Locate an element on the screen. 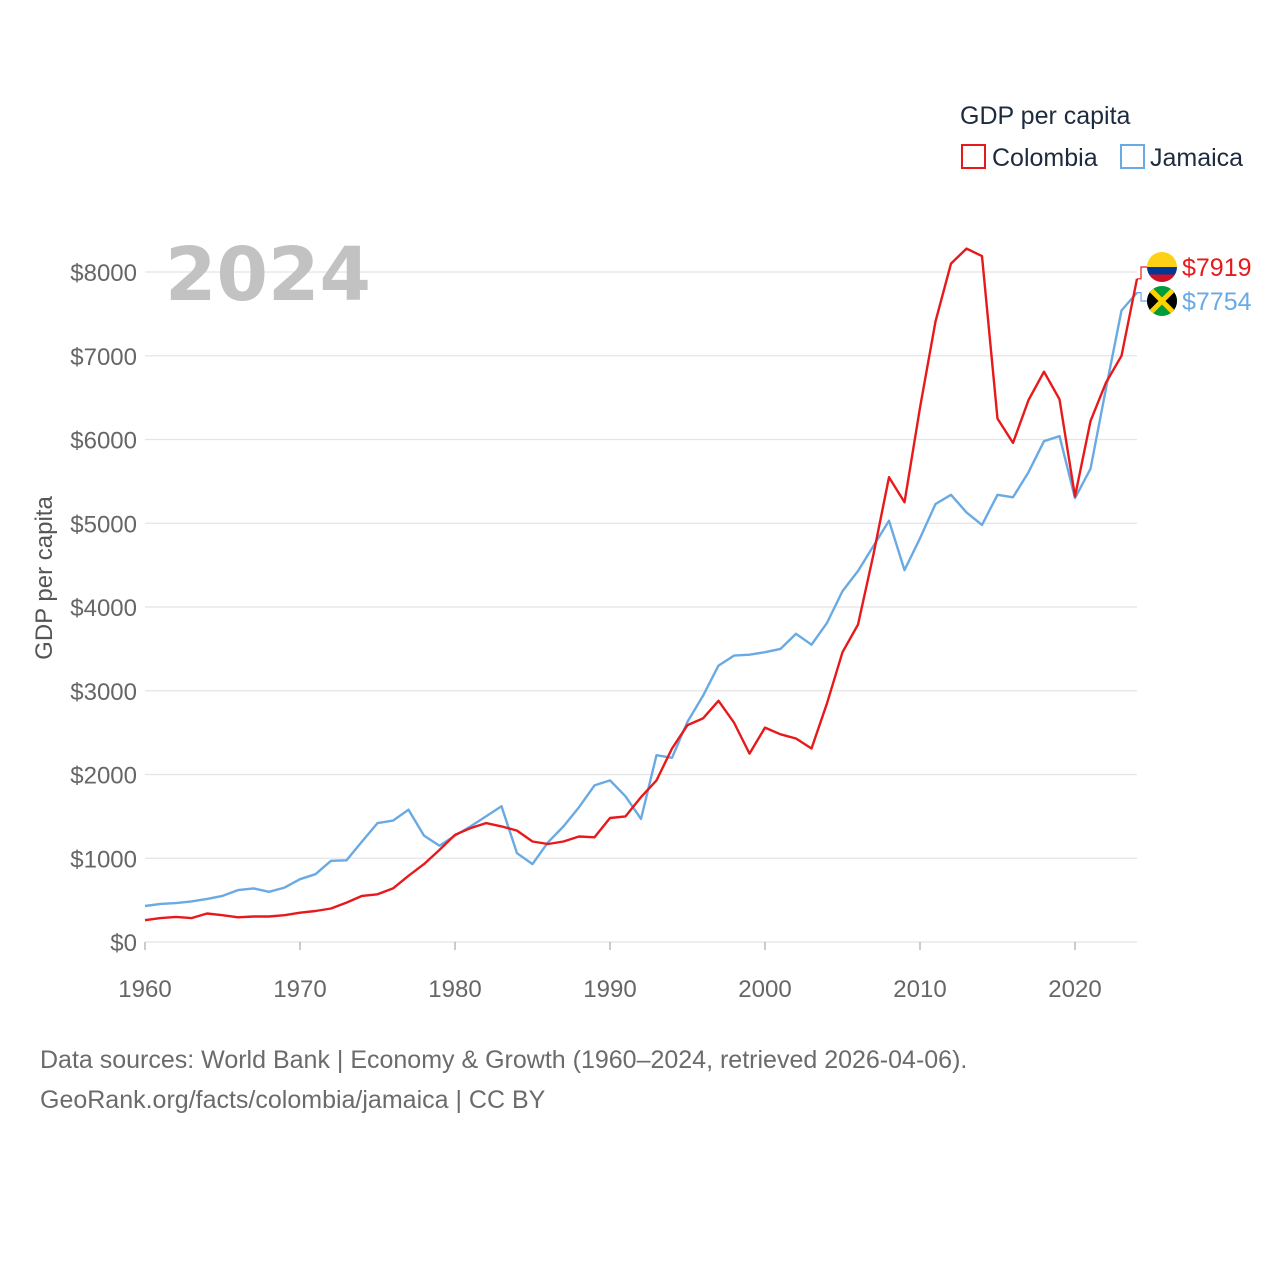 The height and width of the screenshot is (1280, 1280). legend-title: GDP per capita is located at coordinates (1045, 116).